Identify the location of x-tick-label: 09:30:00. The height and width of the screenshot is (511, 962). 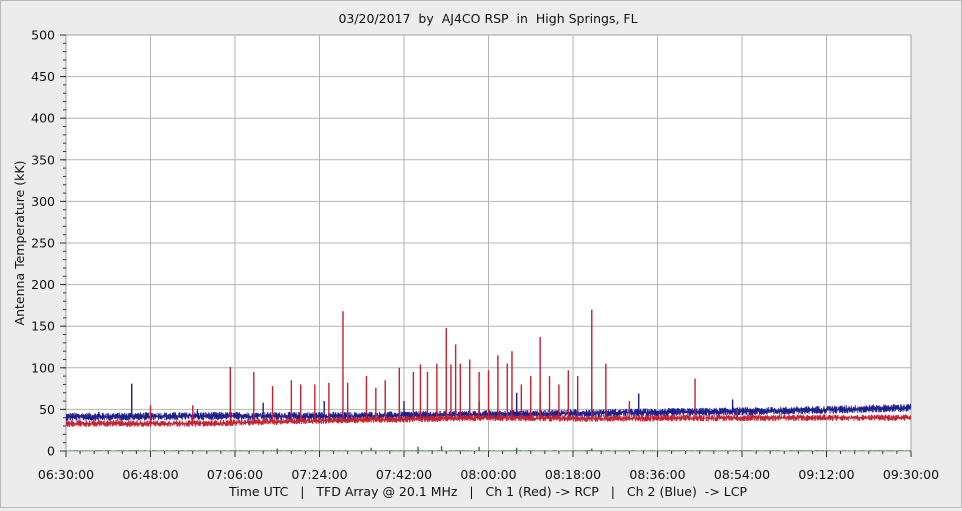
(911, 474).